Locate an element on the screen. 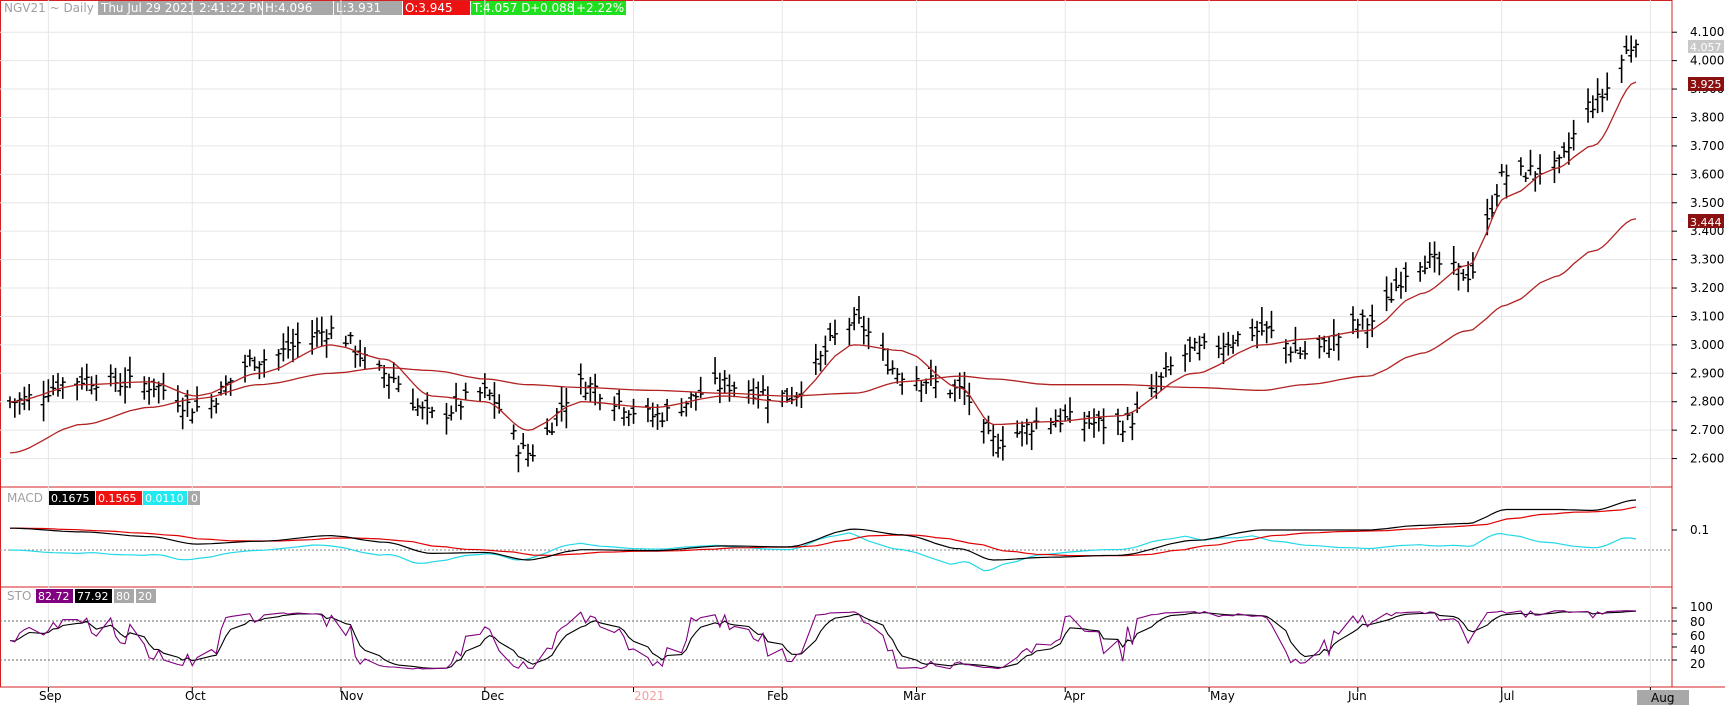 The height and width of the screenshot is (709, 1725). last-price-tag-bg is located at coordinates (1706, 46).